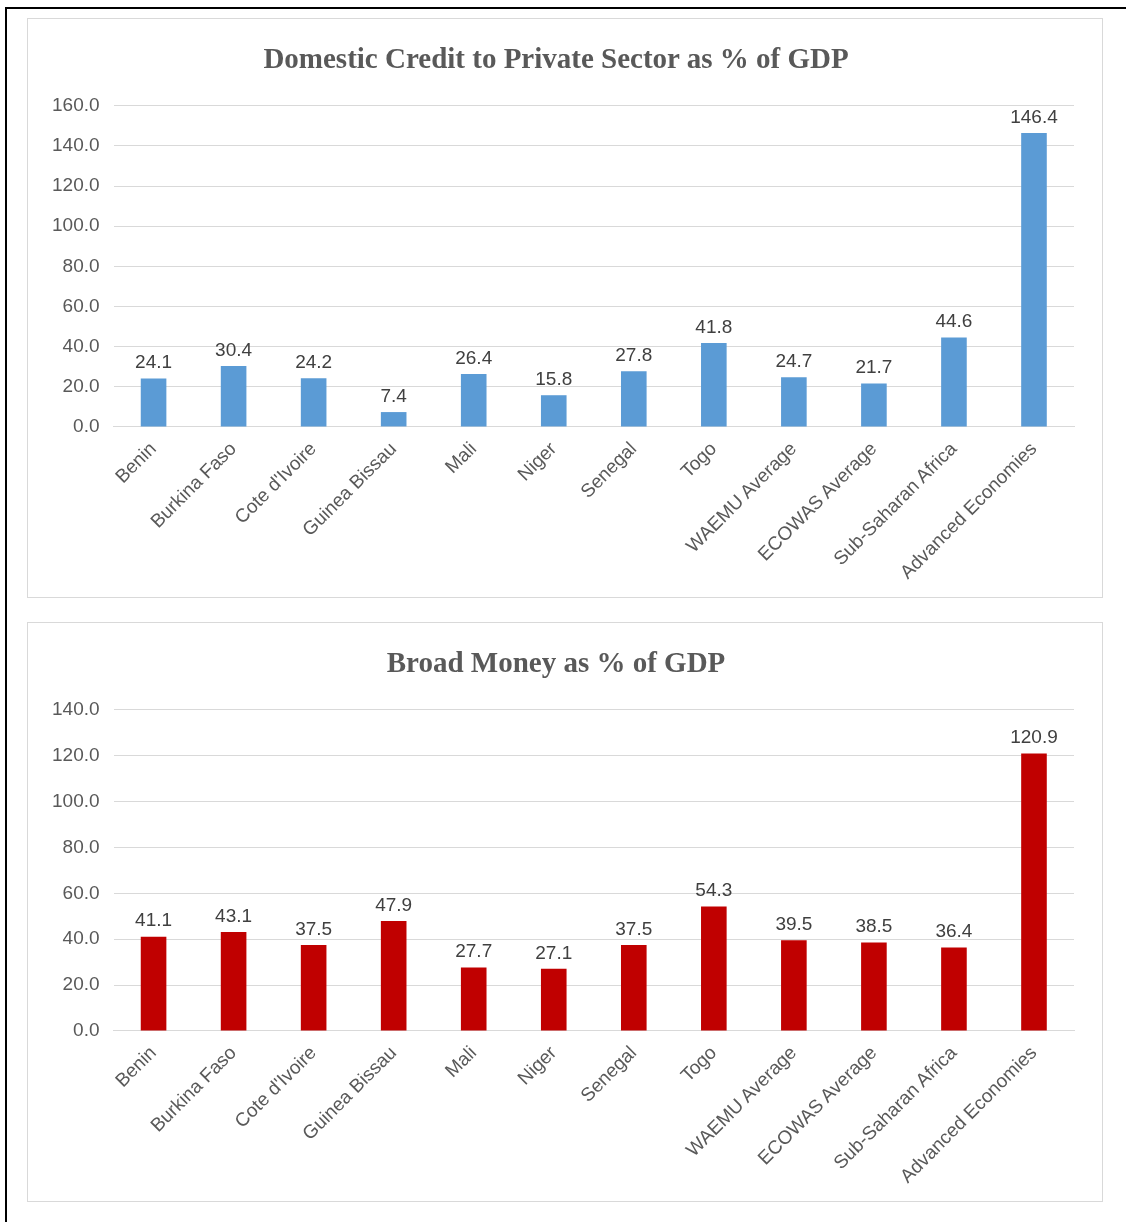  Describe the element at coordinates (554, 952) in the screenshot. I see `data-label: 27.1` at that location.